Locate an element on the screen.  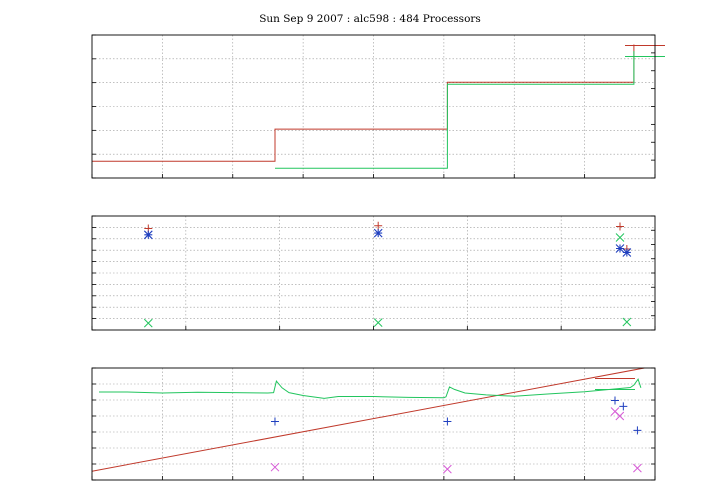
series-line-patches is located at coordinates (455, 110).